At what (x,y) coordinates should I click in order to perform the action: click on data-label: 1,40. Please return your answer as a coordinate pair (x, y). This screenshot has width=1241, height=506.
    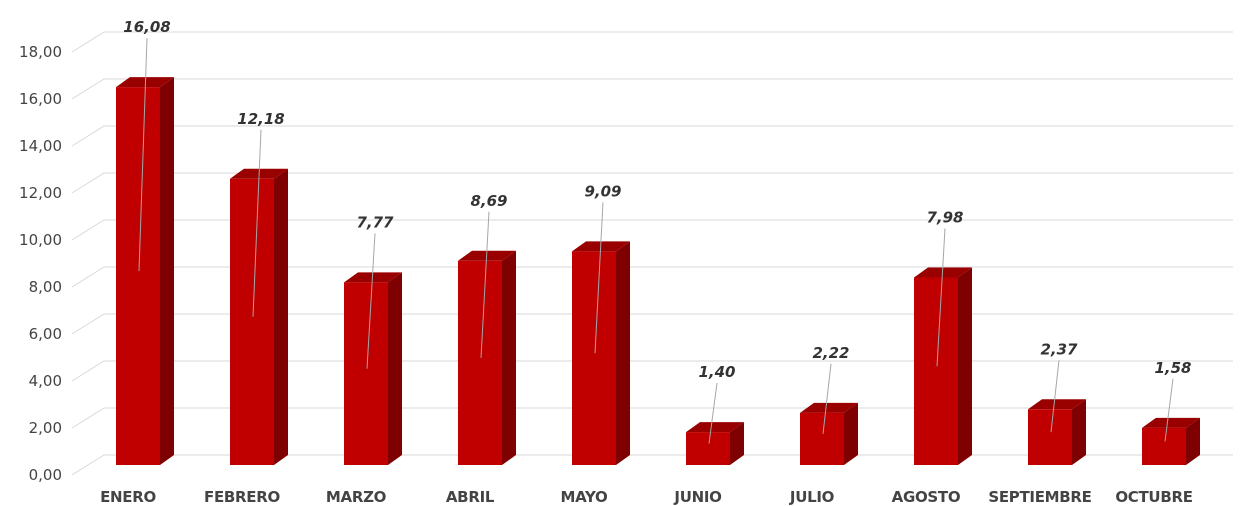
    Looking at the image, I should click on (716, 372).